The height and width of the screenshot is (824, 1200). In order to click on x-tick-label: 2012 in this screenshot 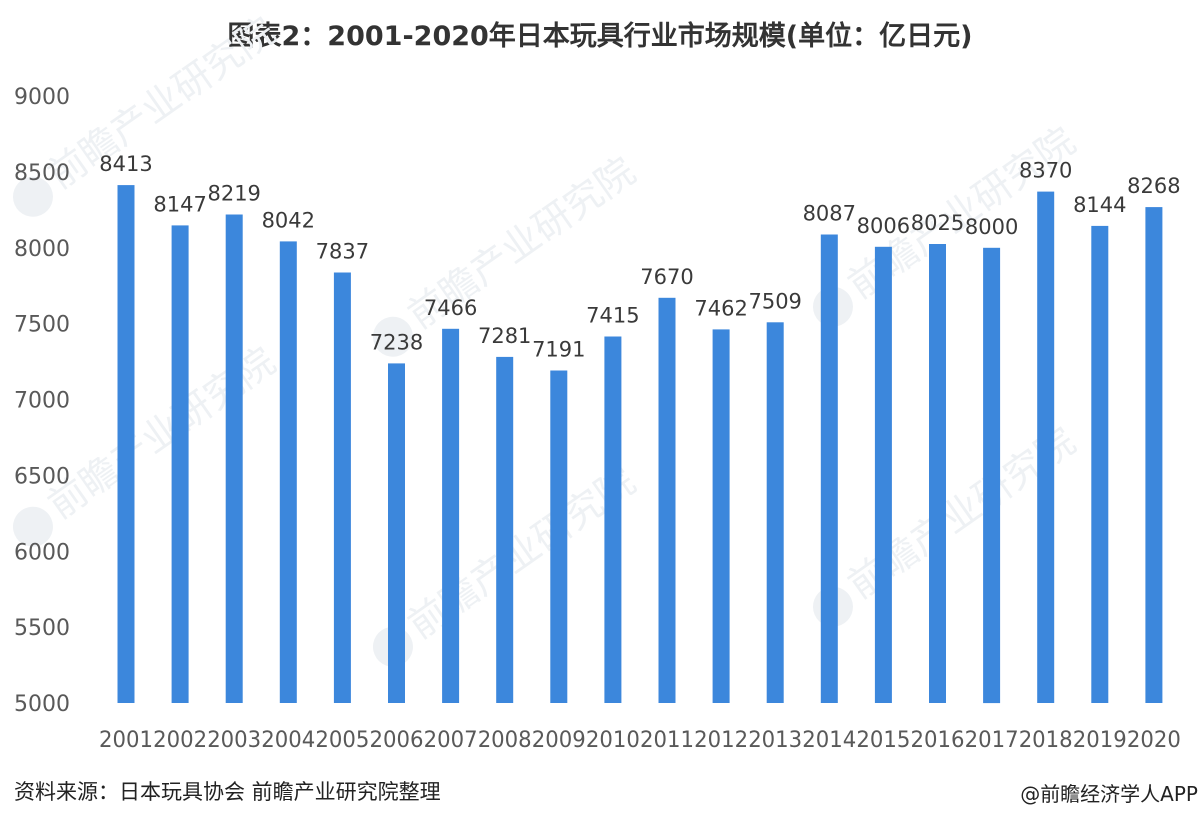, I will do `click(721, 740)`.